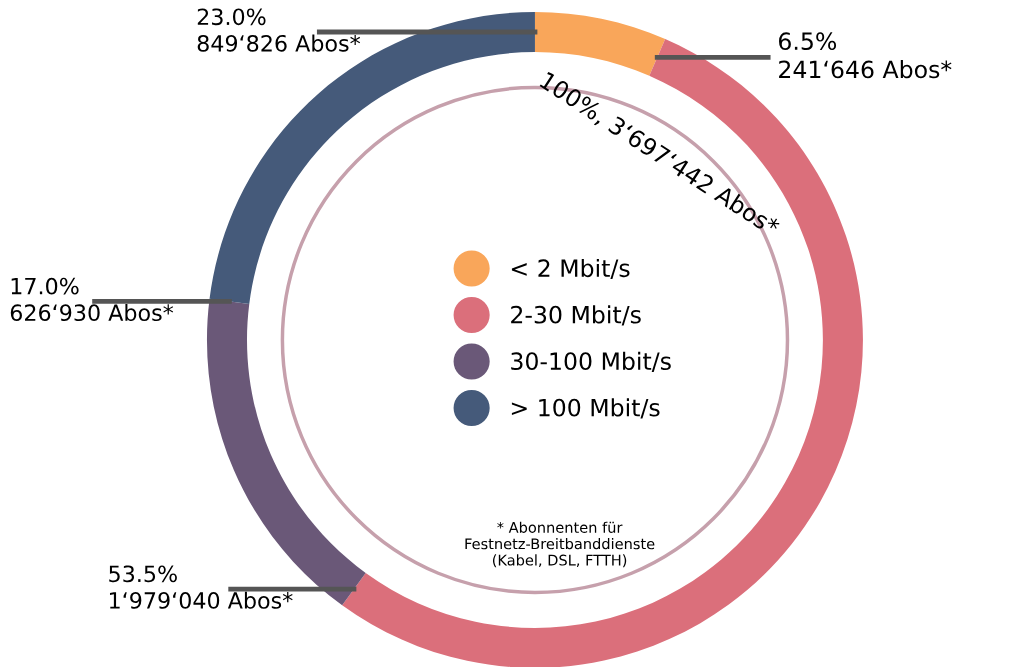  Describe the element at coordinates (865, 55) in the screenshot. I see `data-label: 6.5% 241‘646 Abos*` at that location.